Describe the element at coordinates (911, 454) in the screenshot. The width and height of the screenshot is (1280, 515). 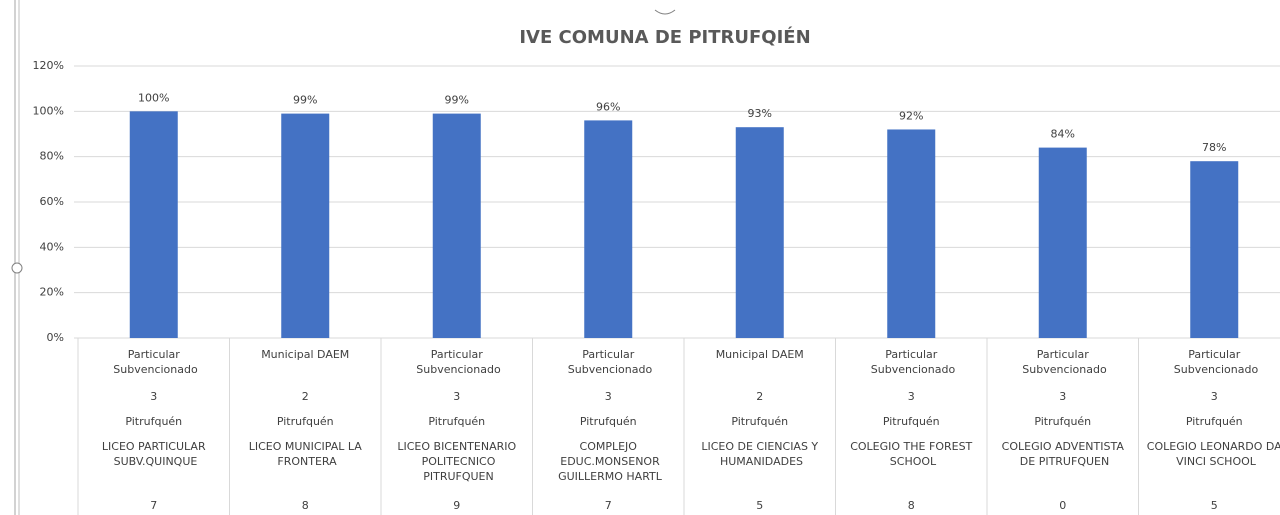
I see `x-tick-label: COLEGIO THE FOREST SCHOOL` at that location.